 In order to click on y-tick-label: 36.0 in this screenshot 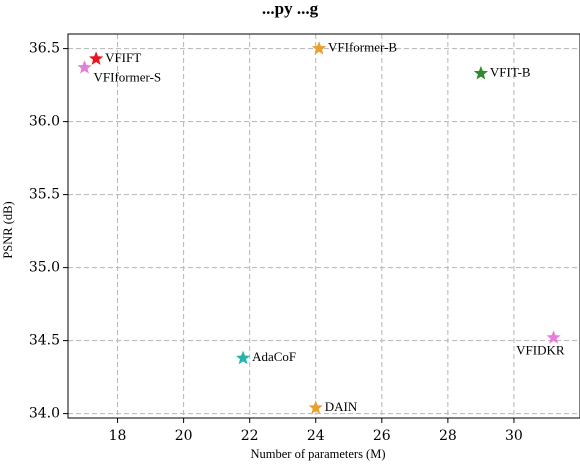, I will do `click(44, 122)`.